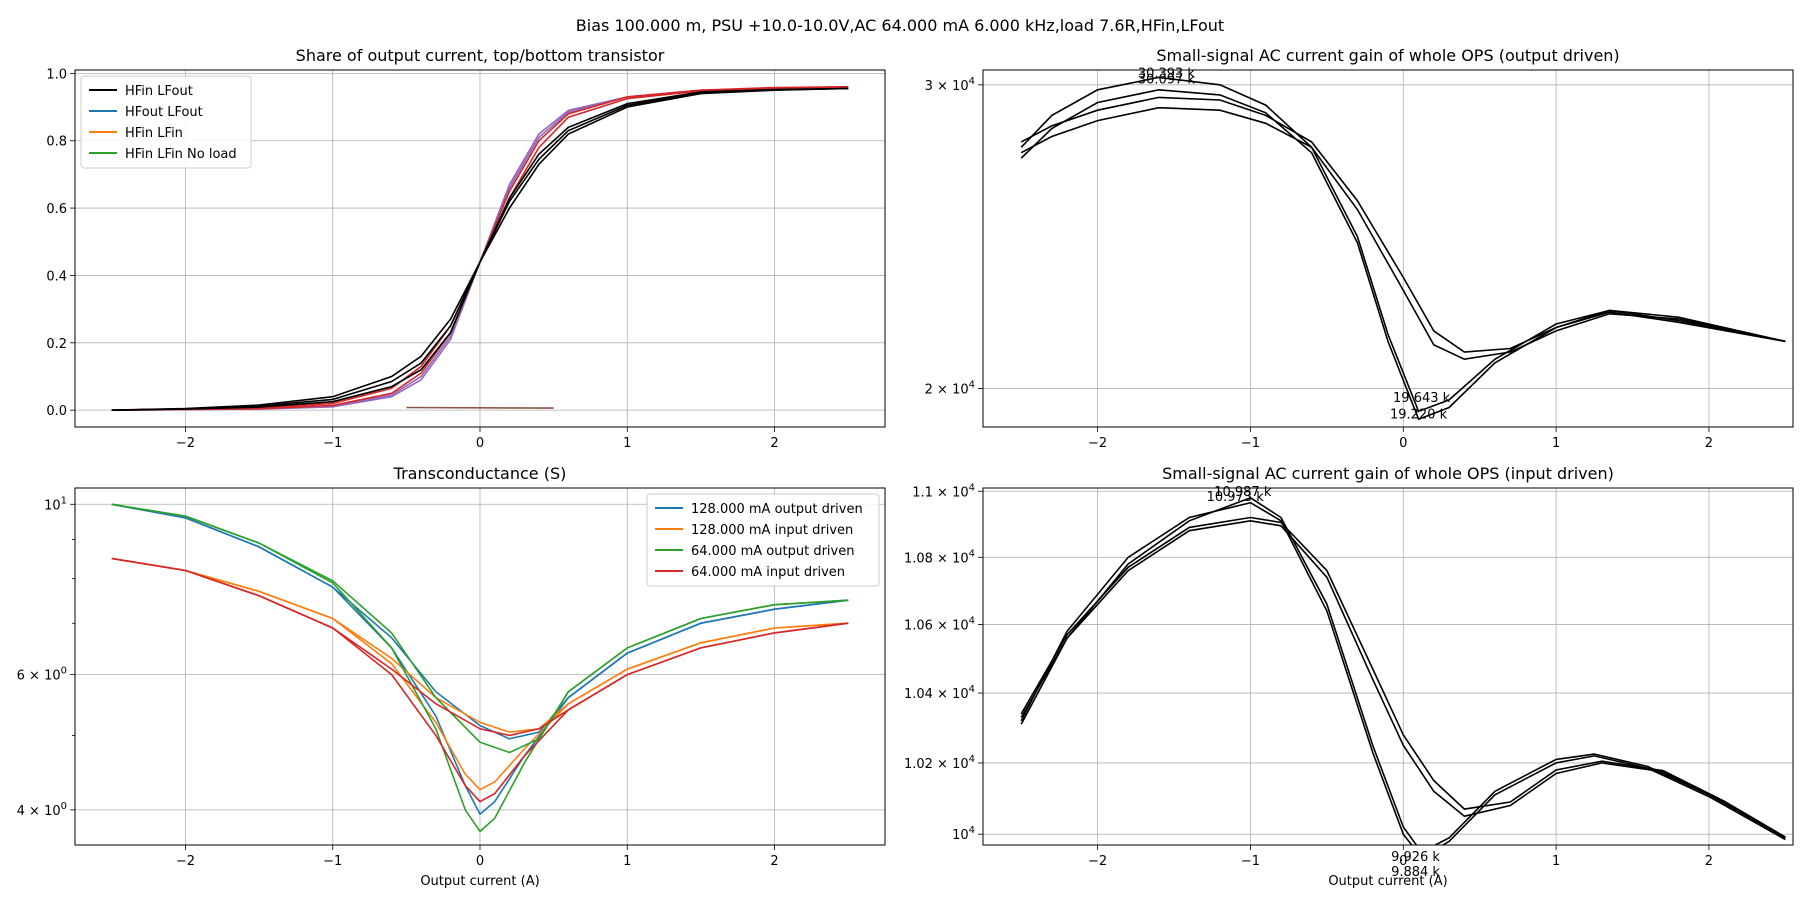 Image resolution: width=1800 pixels, height=900 pixels. I want to click on y-tick-label: 4 × 100, so click(42, 810).